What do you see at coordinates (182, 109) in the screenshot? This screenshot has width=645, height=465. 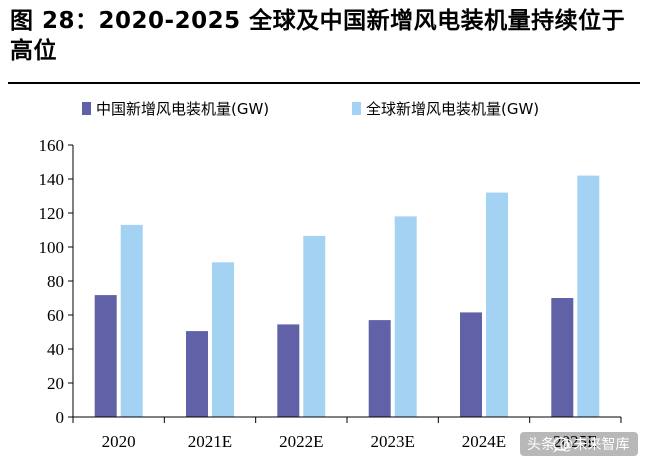 I see `legend-label: 中国新增风电装机量(GW)` at bounding box center [182, 109].